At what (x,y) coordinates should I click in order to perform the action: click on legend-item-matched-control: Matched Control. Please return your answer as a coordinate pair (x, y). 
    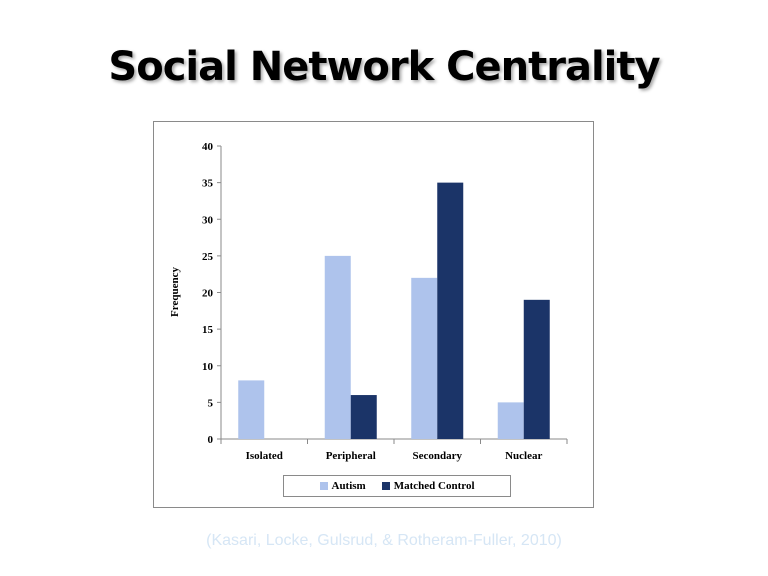
    Looking at the image, I should click on (428, 486).